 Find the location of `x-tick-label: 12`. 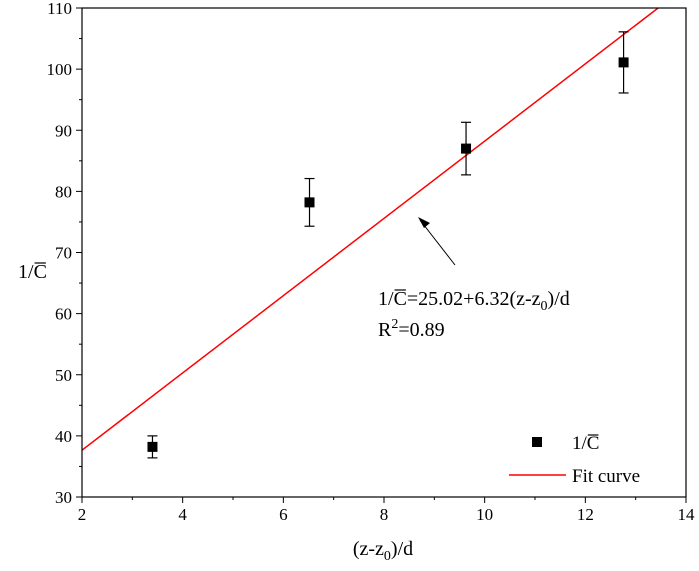

x-tick-label: 12 is located at coordinates (585, 514).